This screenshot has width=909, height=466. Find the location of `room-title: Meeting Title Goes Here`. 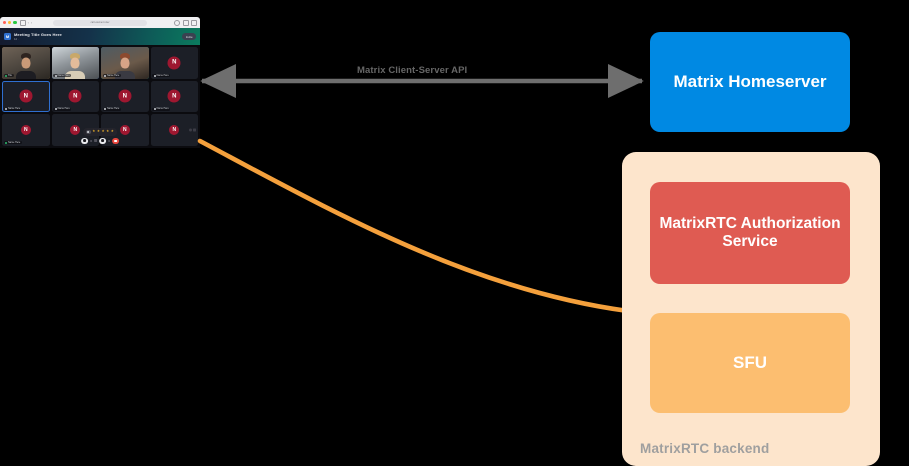

room-title: Meeting Title Goes Here is located at coordinates (38, 34).